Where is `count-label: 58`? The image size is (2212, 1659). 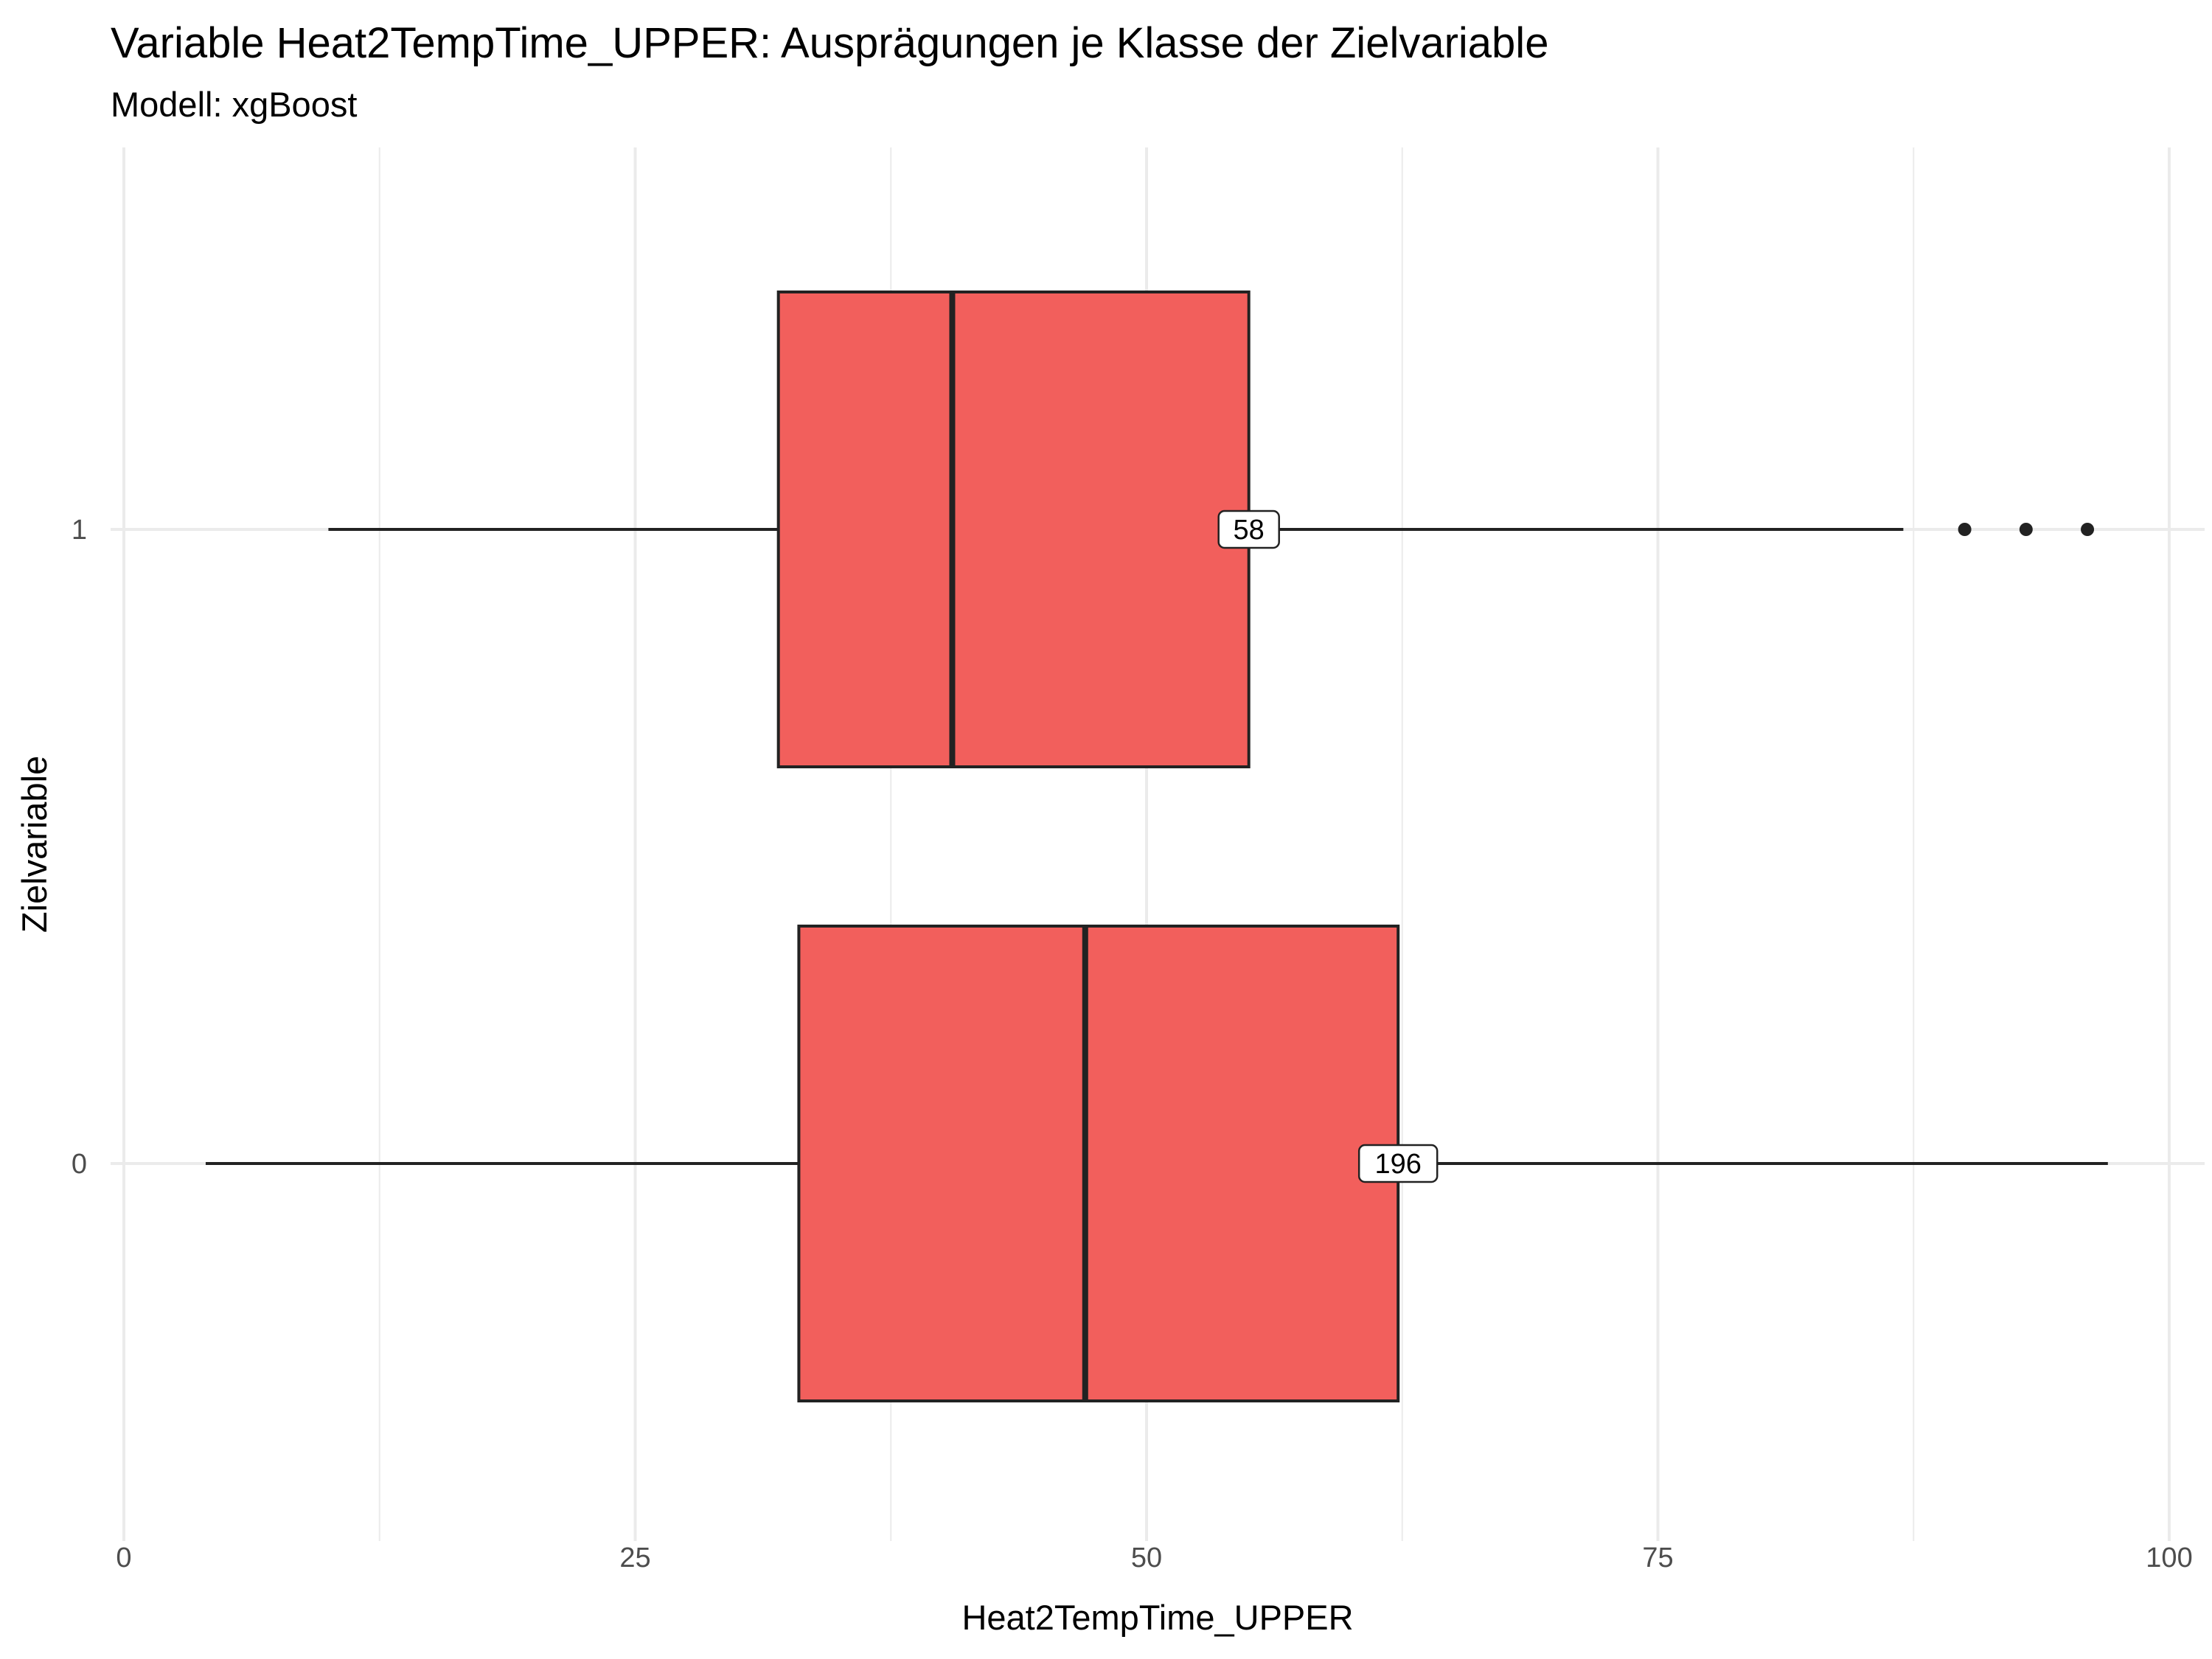
count-label: 58 is located at coordinates (1249, 530).